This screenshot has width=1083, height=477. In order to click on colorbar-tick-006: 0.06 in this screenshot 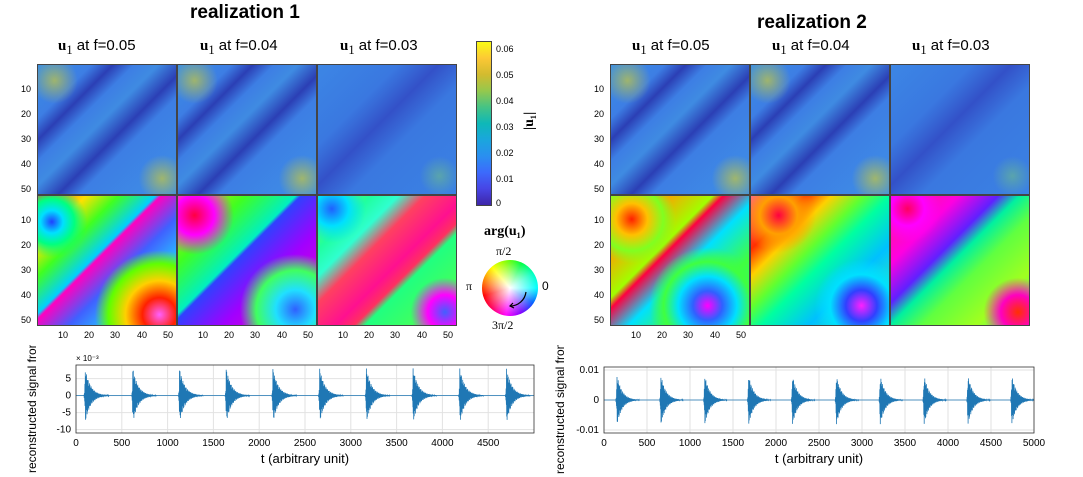, I will do `click(505, 49)`.